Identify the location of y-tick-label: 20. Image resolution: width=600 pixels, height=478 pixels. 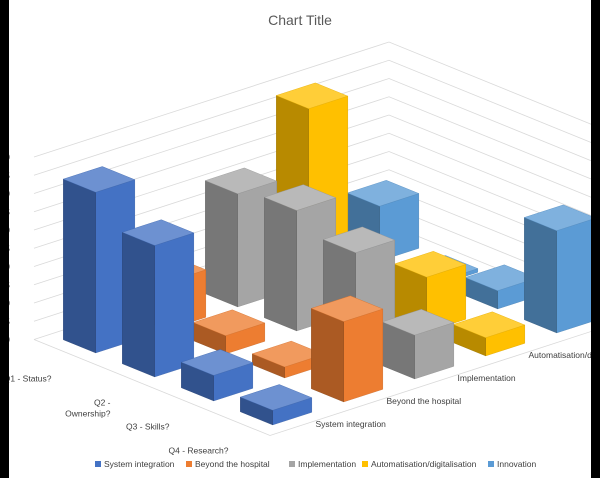
(9, 267).